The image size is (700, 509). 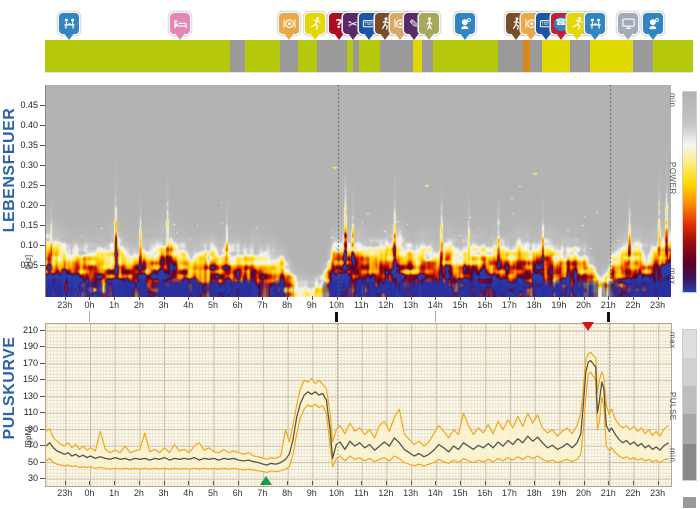 I want to click on hour-label: 17h, so click(x=509, y=493).